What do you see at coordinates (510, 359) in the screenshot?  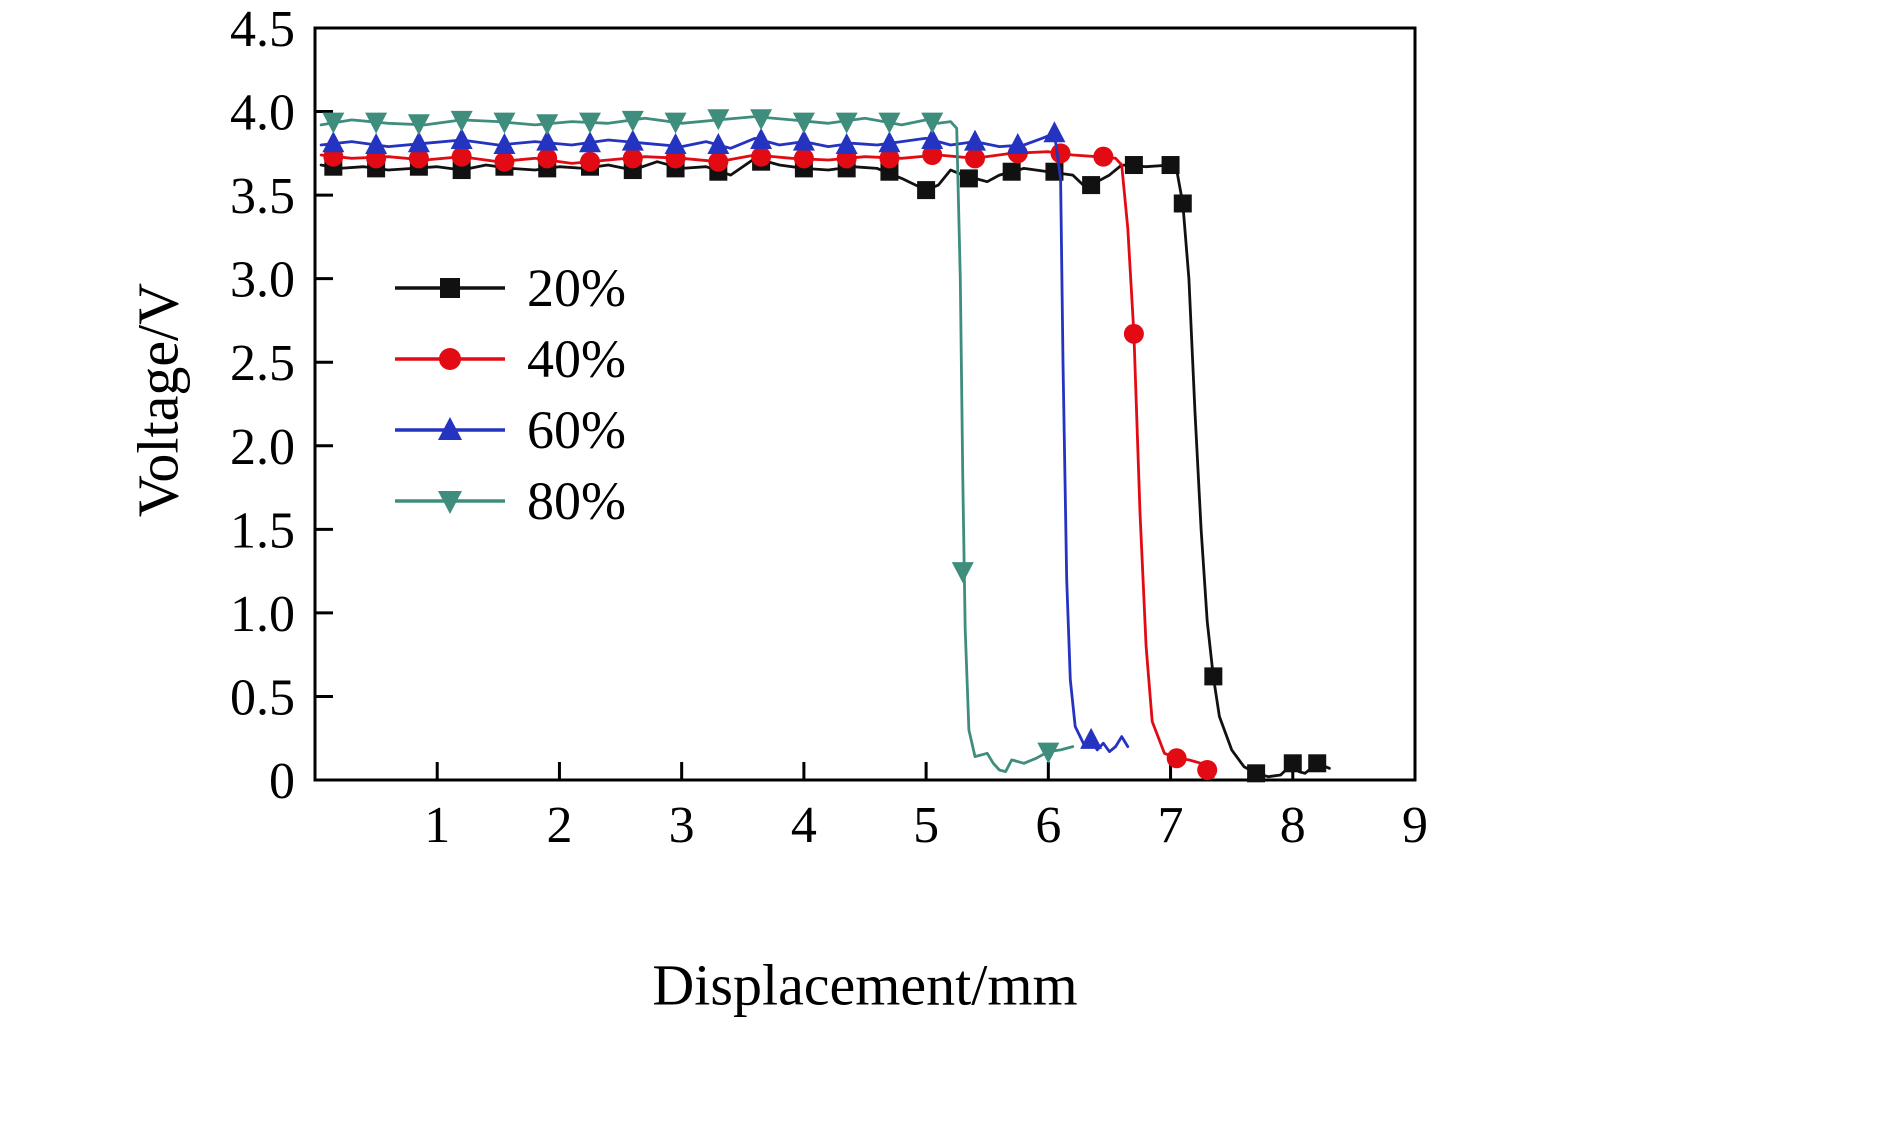 I see `legend-entry-40%: 40%` at bounding box center [510, 359].